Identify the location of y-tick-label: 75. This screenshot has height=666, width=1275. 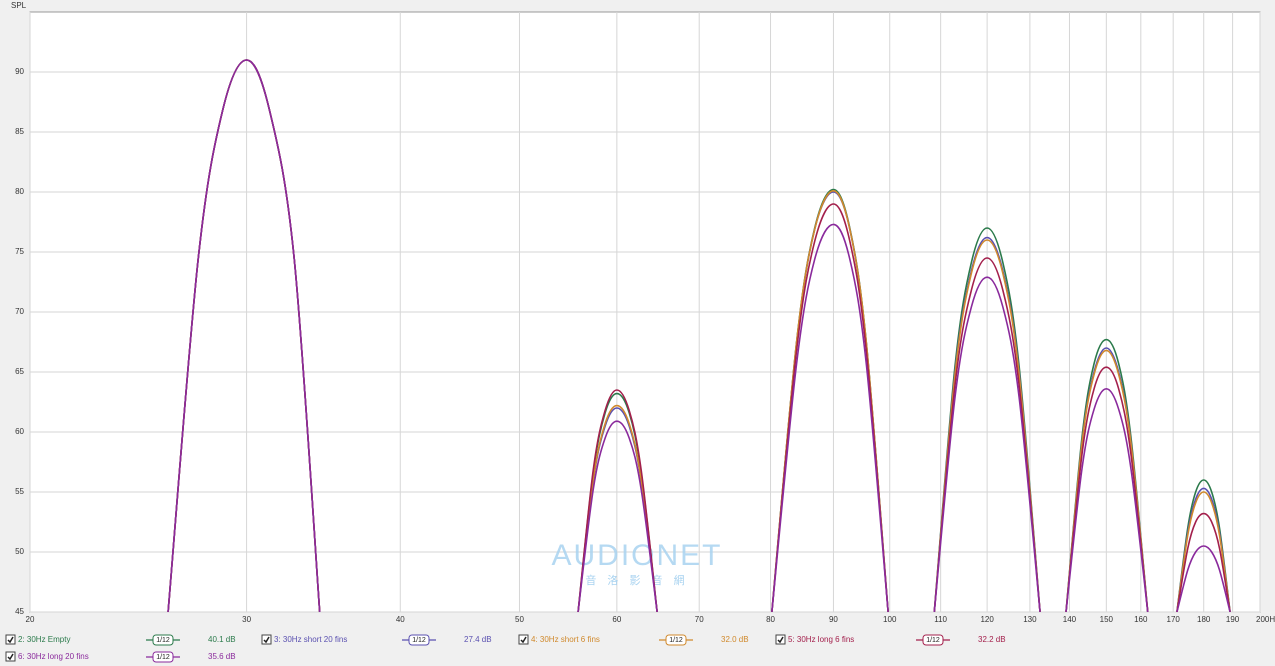
(19, 251).